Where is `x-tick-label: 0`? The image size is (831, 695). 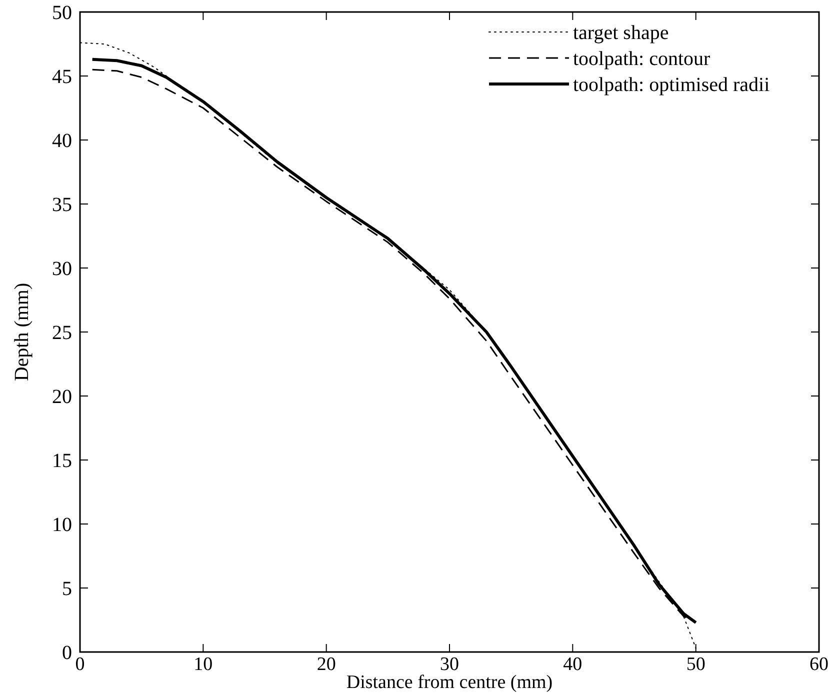
x-tick-label: 0 is located at coordinates (80, 664).